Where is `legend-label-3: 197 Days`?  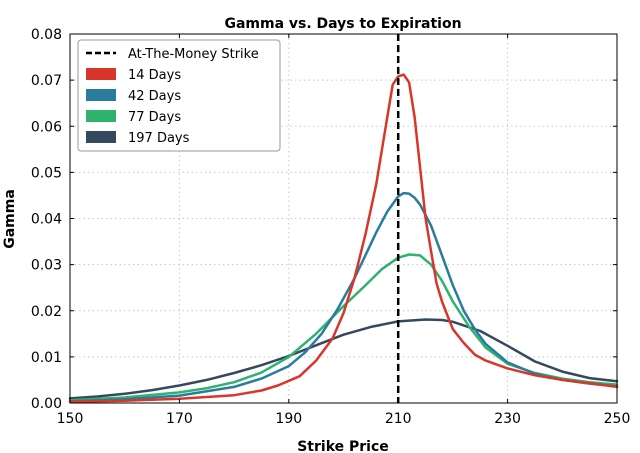 legend-label-3: 197 Days is located at coordinates (159, 138).